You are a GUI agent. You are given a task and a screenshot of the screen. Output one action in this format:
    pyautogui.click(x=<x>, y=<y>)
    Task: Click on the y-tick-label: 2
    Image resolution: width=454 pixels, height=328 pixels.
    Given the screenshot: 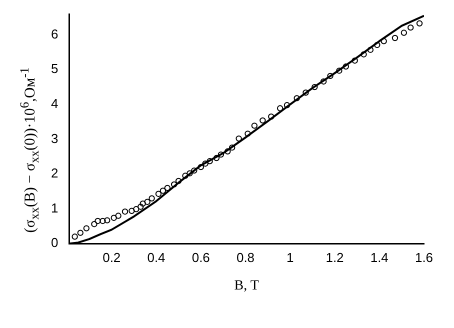 What is the action you would take?
    pyautogui.click(x=54, y=173)
    